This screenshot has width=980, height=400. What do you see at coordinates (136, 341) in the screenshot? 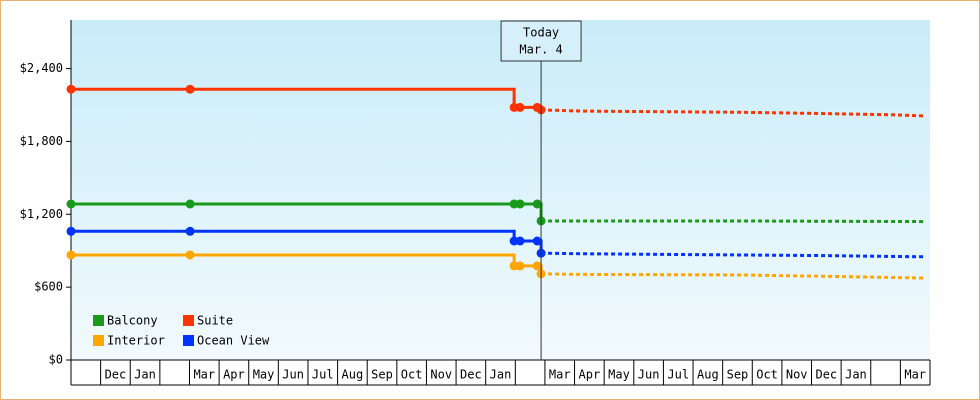
I see `legend-label: Interior` at bounding box center [136, 341].